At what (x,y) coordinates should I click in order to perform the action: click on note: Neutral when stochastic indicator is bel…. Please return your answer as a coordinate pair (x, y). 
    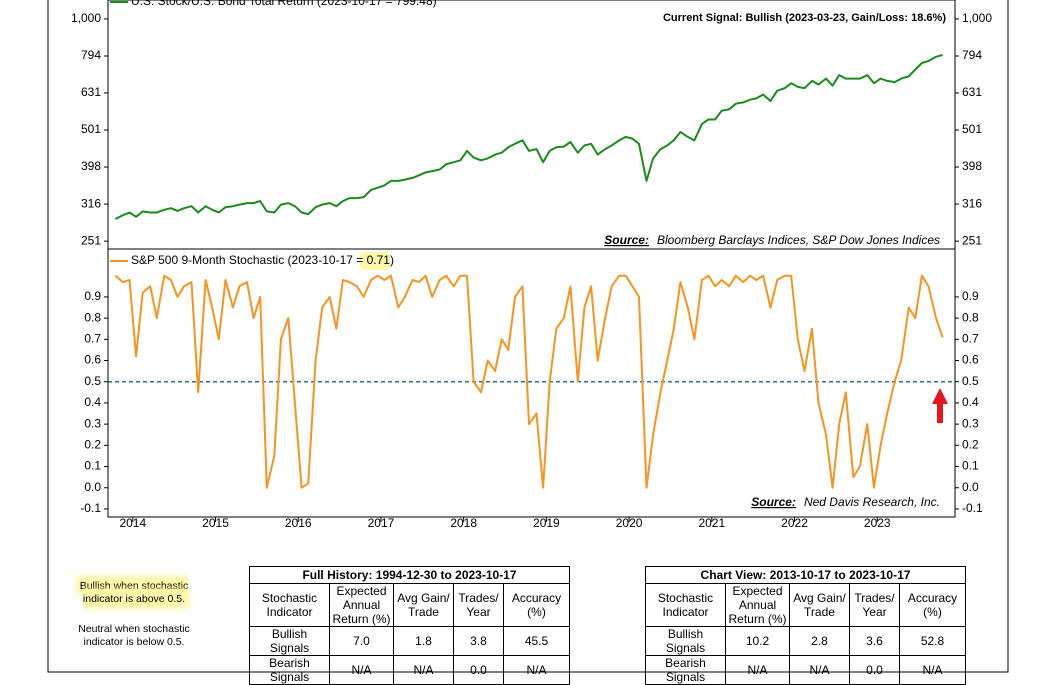
    Looking at the image, I should click on (134, 636).